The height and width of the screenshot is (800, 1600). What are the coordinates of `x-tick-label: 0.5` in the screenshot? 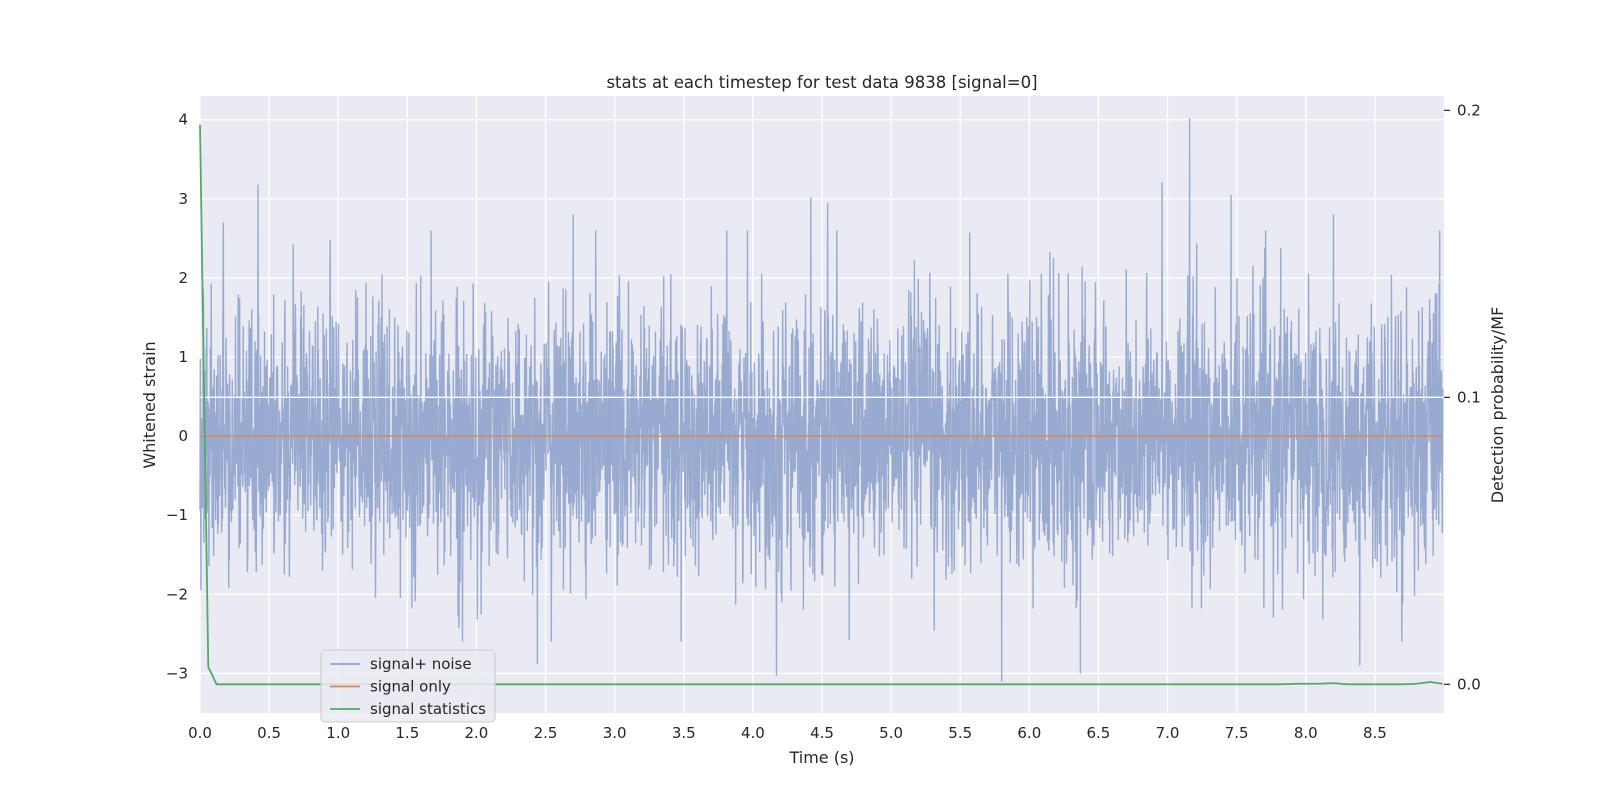 It's located at (269, 733).